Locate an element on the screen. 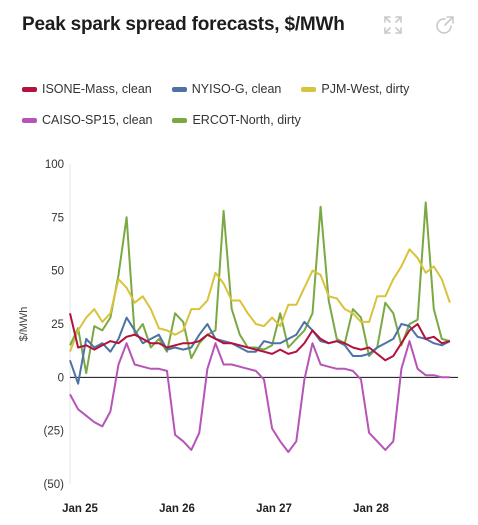  chart-title: Peak spark spread forecasts, $/MWh is located at coordinates (183, 24).